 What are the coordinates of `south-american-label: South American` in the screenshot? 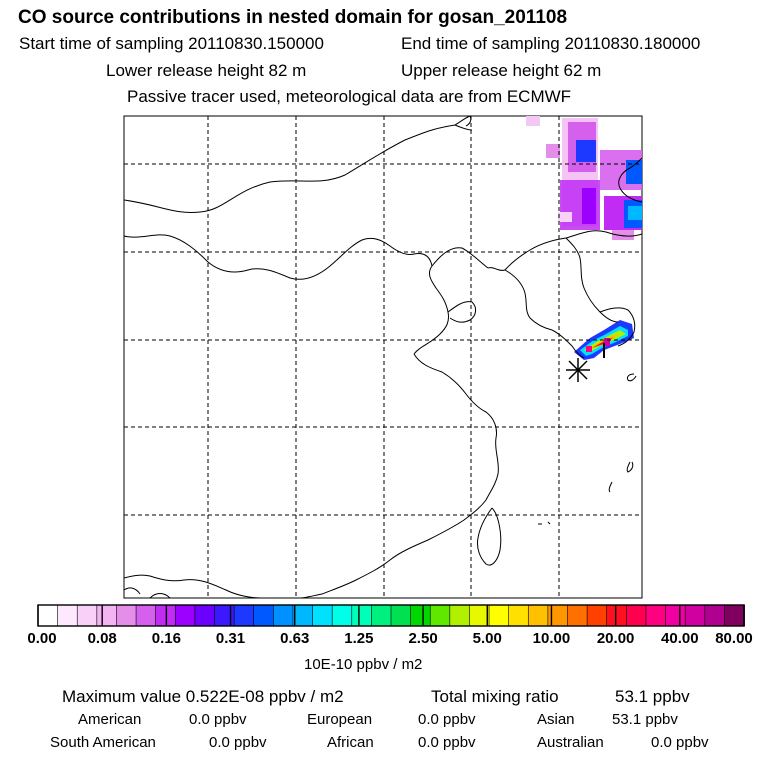 It's located at (103, 742).